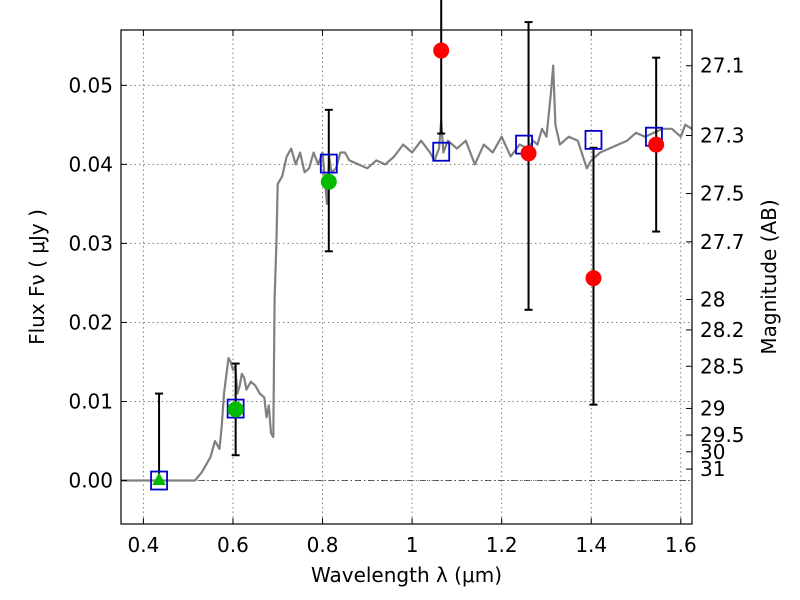 This screenshot has width=800, height=600. Describe the element at coordinates (722, 242) in the screenshot. I see `mag-tick-label: 27.7` at that location.